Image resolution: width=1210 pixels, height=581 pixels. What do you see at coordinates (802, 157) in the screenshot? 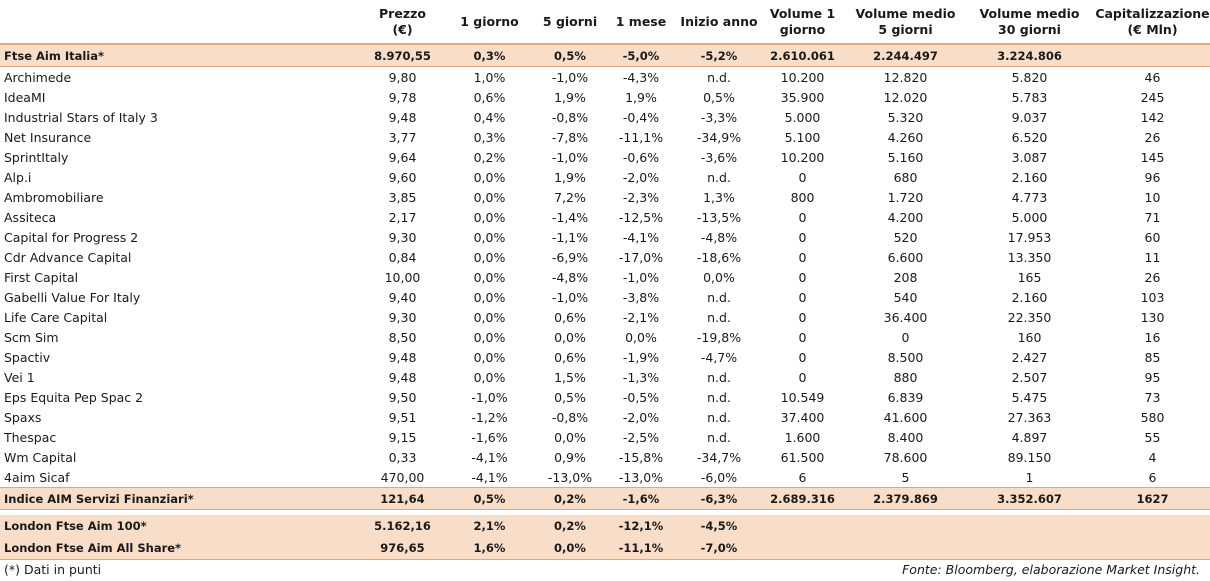
I see `cell-vol1: 10.200` at bounding box center [802, 157].